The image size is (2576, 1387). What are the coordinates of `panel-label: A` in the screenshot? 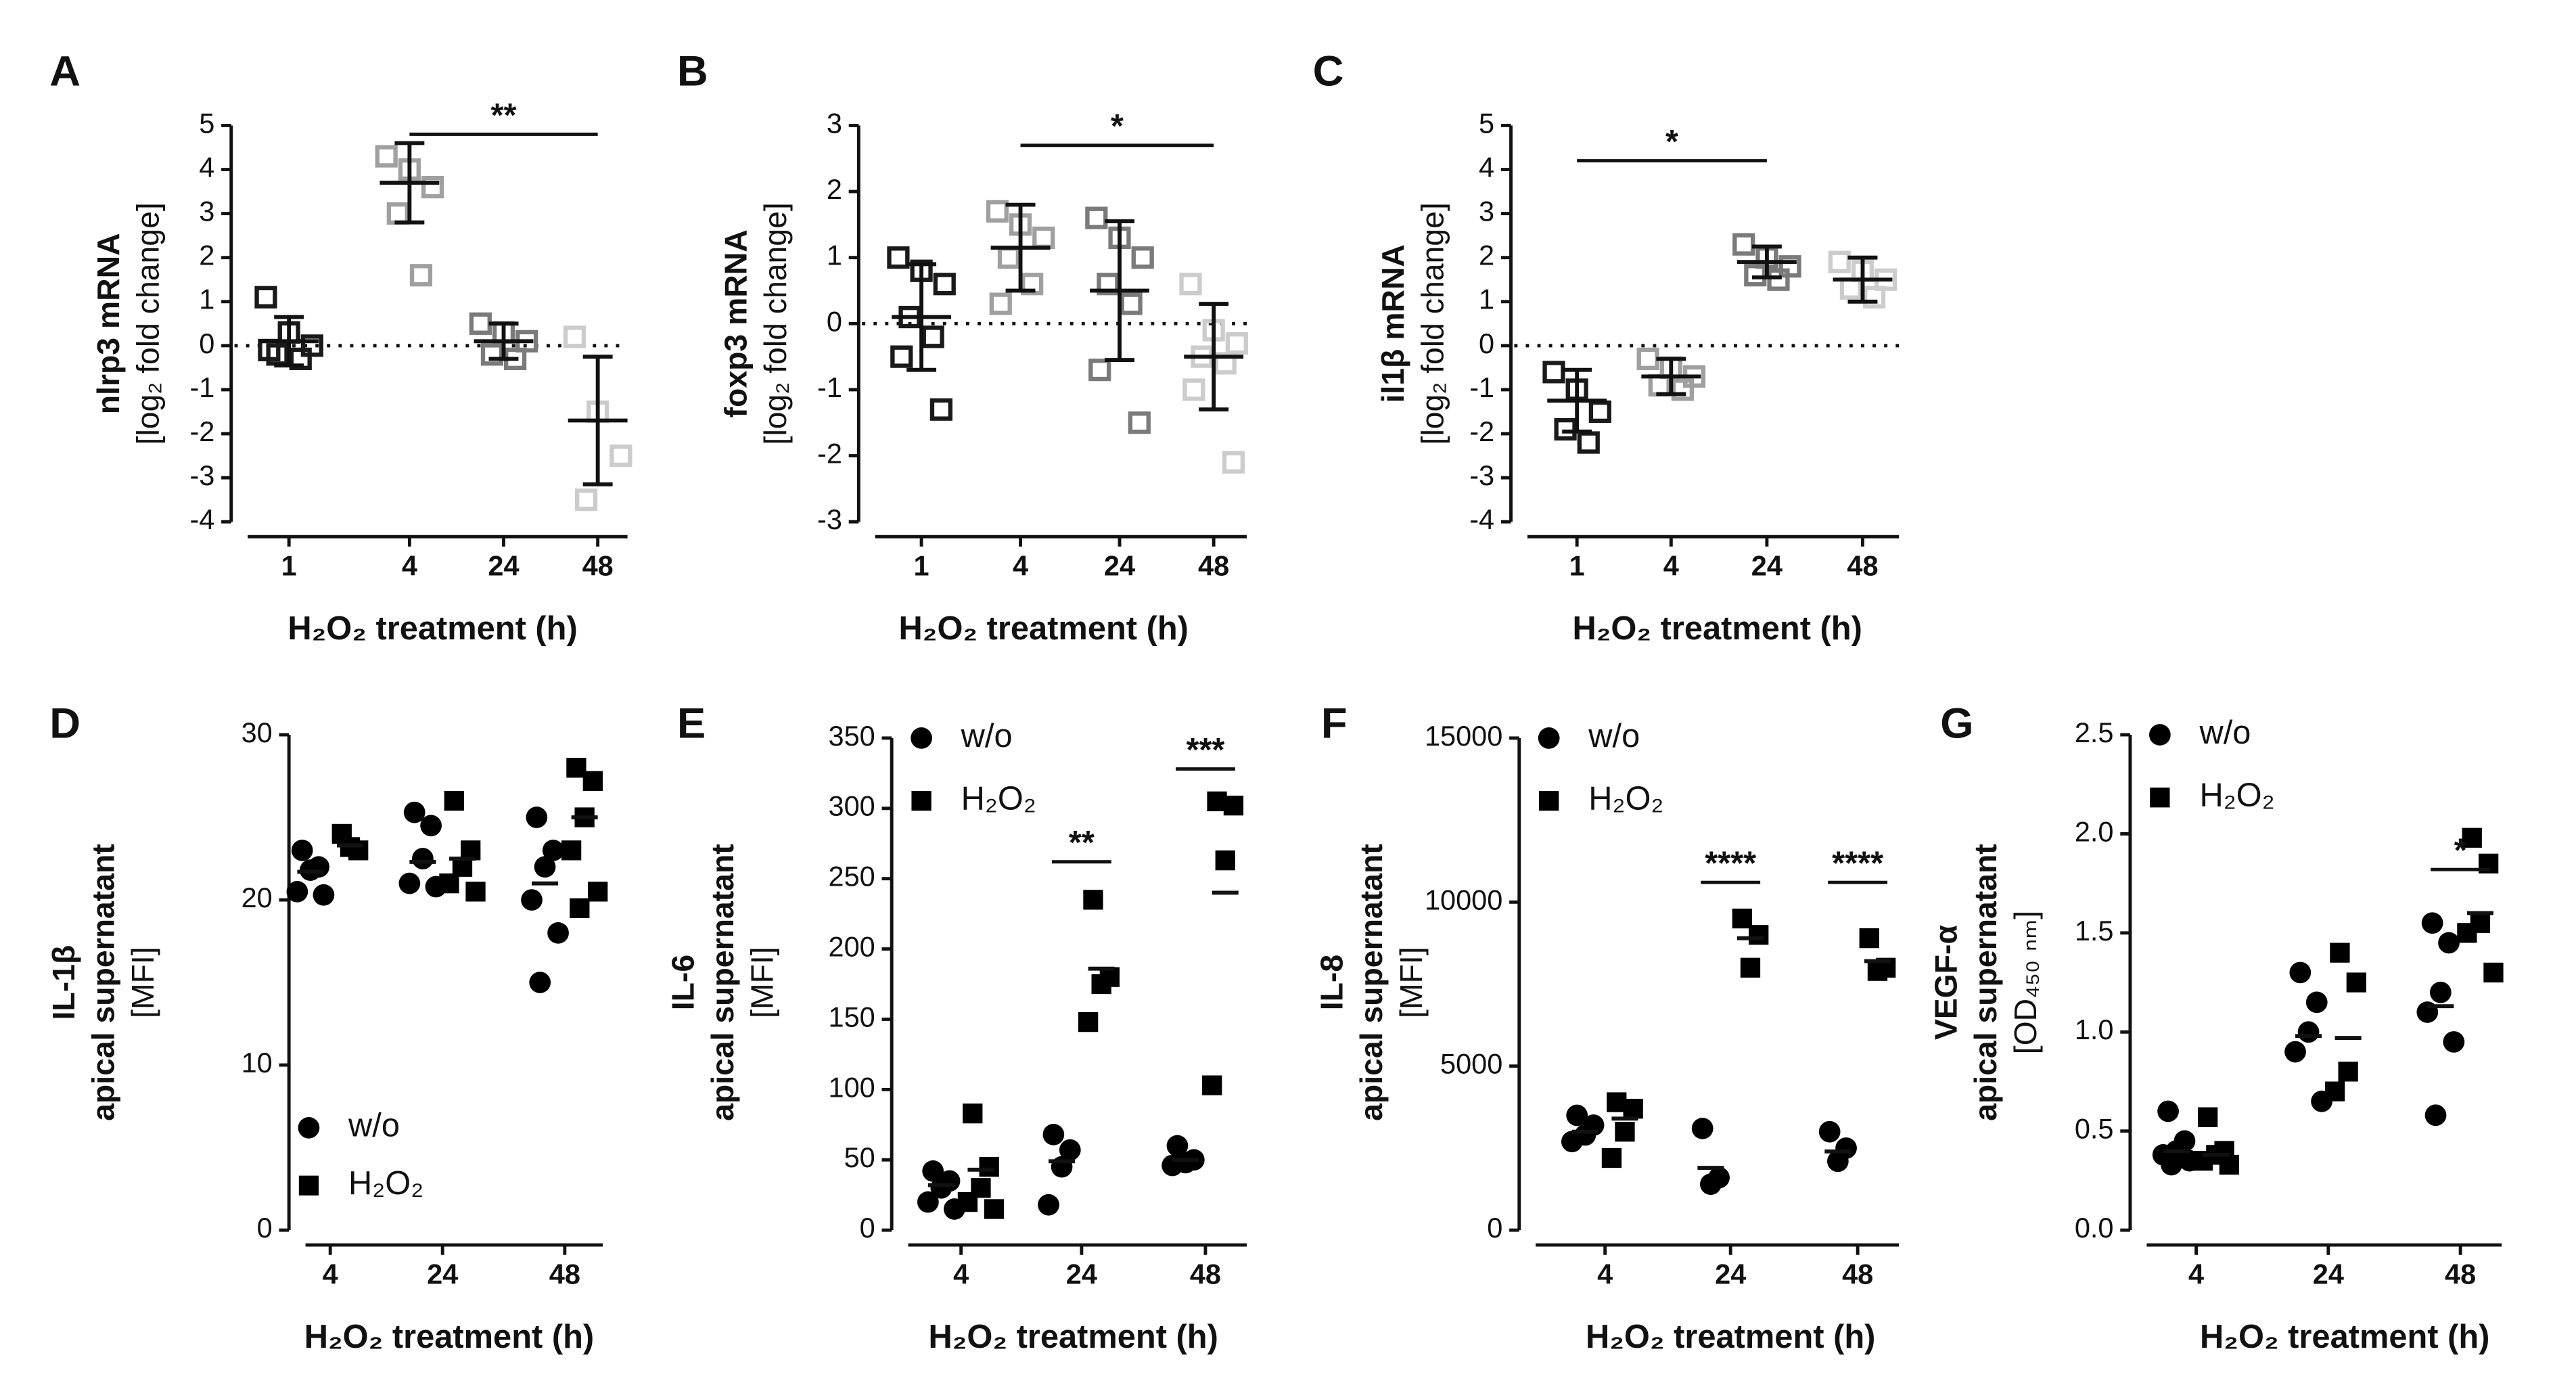 It's located at (64, 71).